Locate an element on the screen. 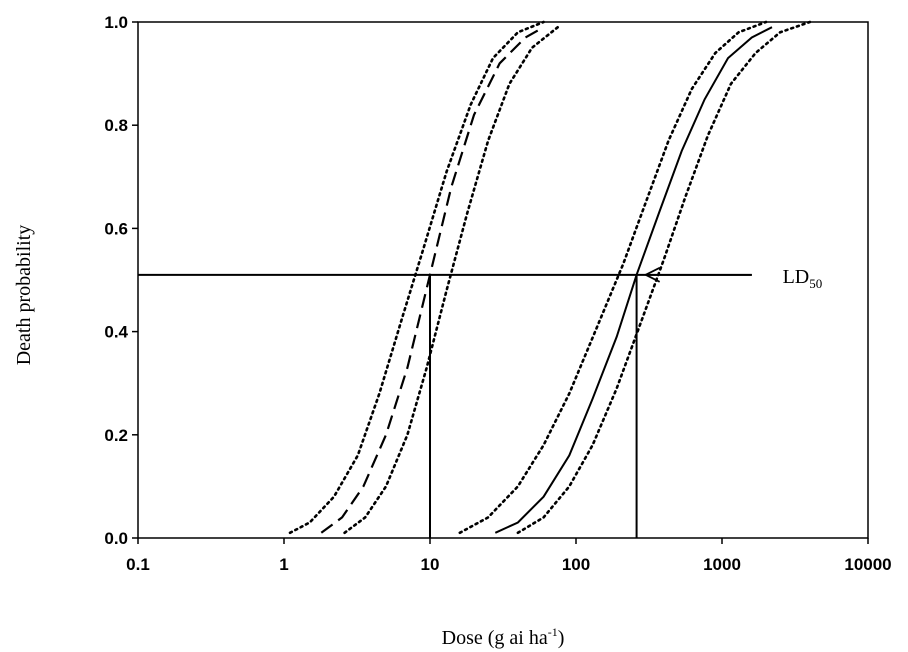 This screenshot has height=652, width=908. x-axis-title-close: ) is located at coordinates (561, 638).